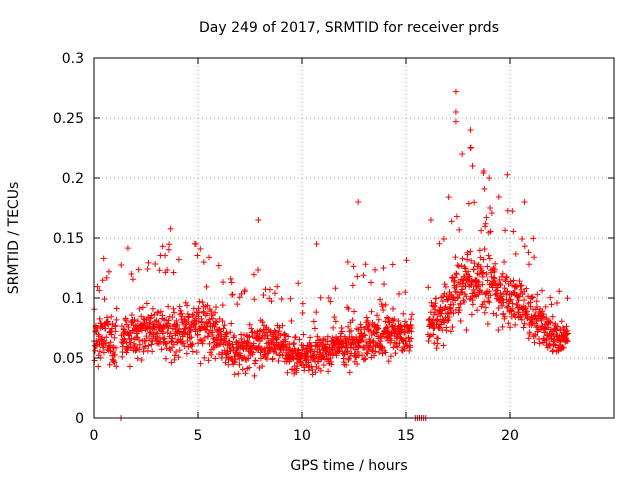 The width and height of the screenshot is (640, 480). I want to click on y-tick-label: 0.05, so click(68, 359).